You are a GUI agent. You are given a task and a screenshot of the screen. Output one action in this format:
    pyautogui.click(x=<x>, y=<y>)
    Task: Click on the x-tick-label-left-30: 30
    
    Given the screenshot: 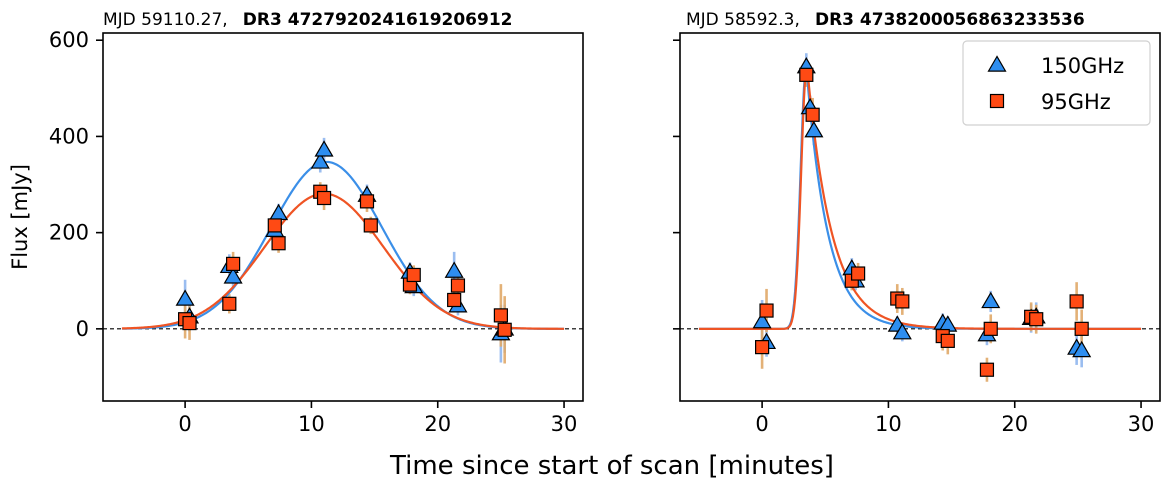 What is the action you would take?
    pyautogui.click(x=564, y=424)
    